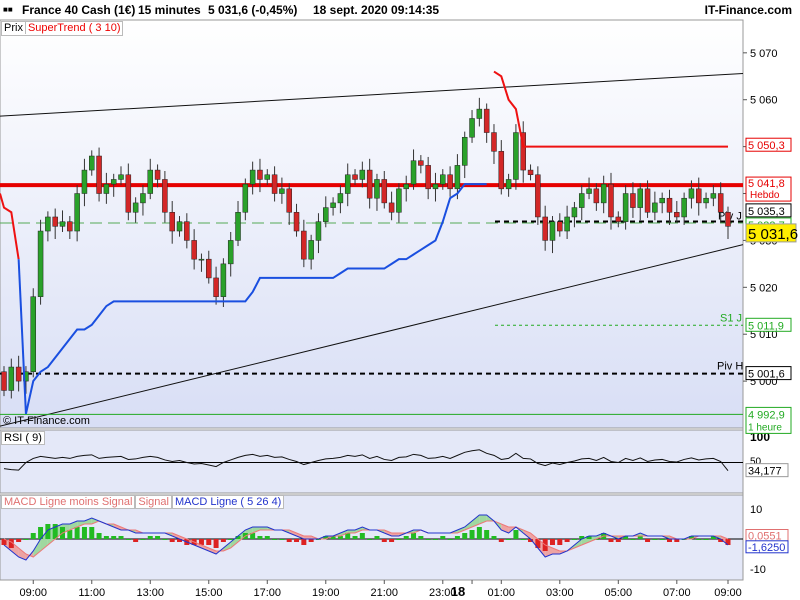 This screenshot has height=600, width=800. Describe the element at coordinates (766, 415) in the screenshot. I see `hour-value-label: 4 992,9` at that location.